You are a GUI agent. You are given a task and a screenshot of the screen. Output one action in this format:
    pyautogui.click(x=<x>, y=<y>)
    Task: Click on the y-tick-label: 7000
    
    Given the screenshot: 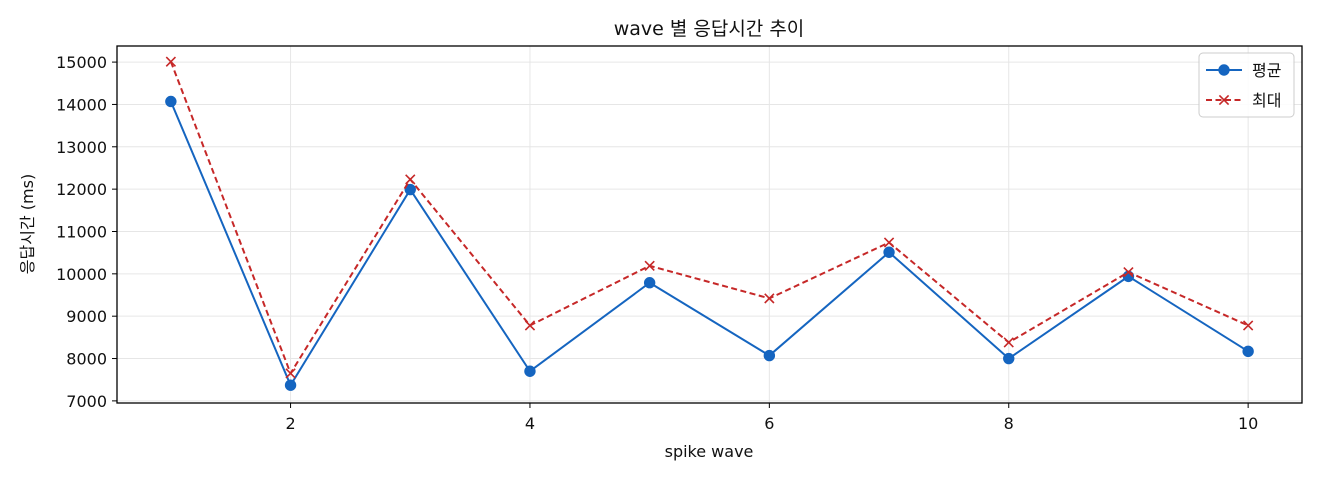 What is the action you would take?
    pyautogui.click(x=86, y=401)
    